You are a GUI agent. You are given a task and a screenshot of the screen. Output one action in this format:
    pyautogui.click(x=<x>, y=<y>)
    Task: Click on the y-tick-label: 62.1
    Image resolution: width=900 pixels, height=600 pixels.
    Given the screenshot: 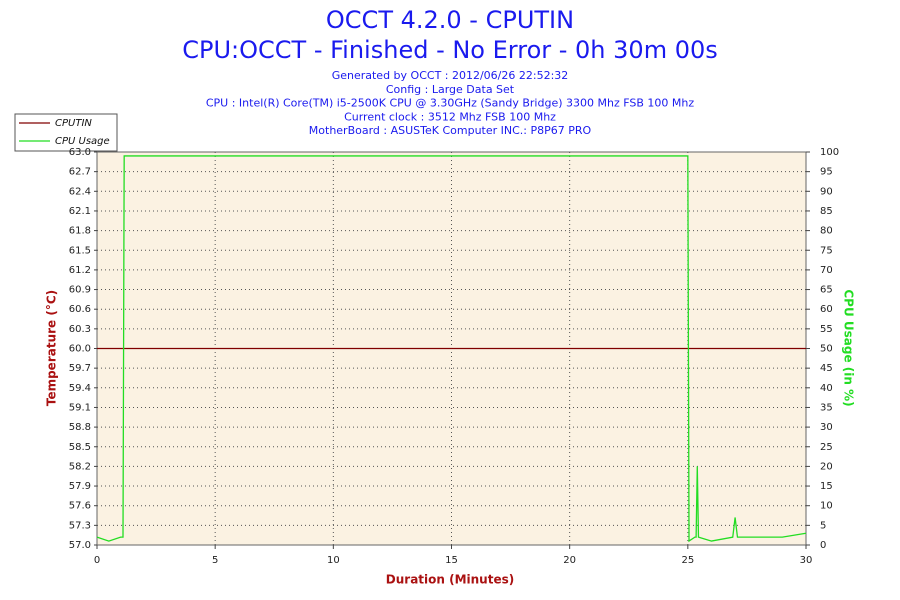 What is the action you would take?
    pyautogui.click(x=80, y=211)
    